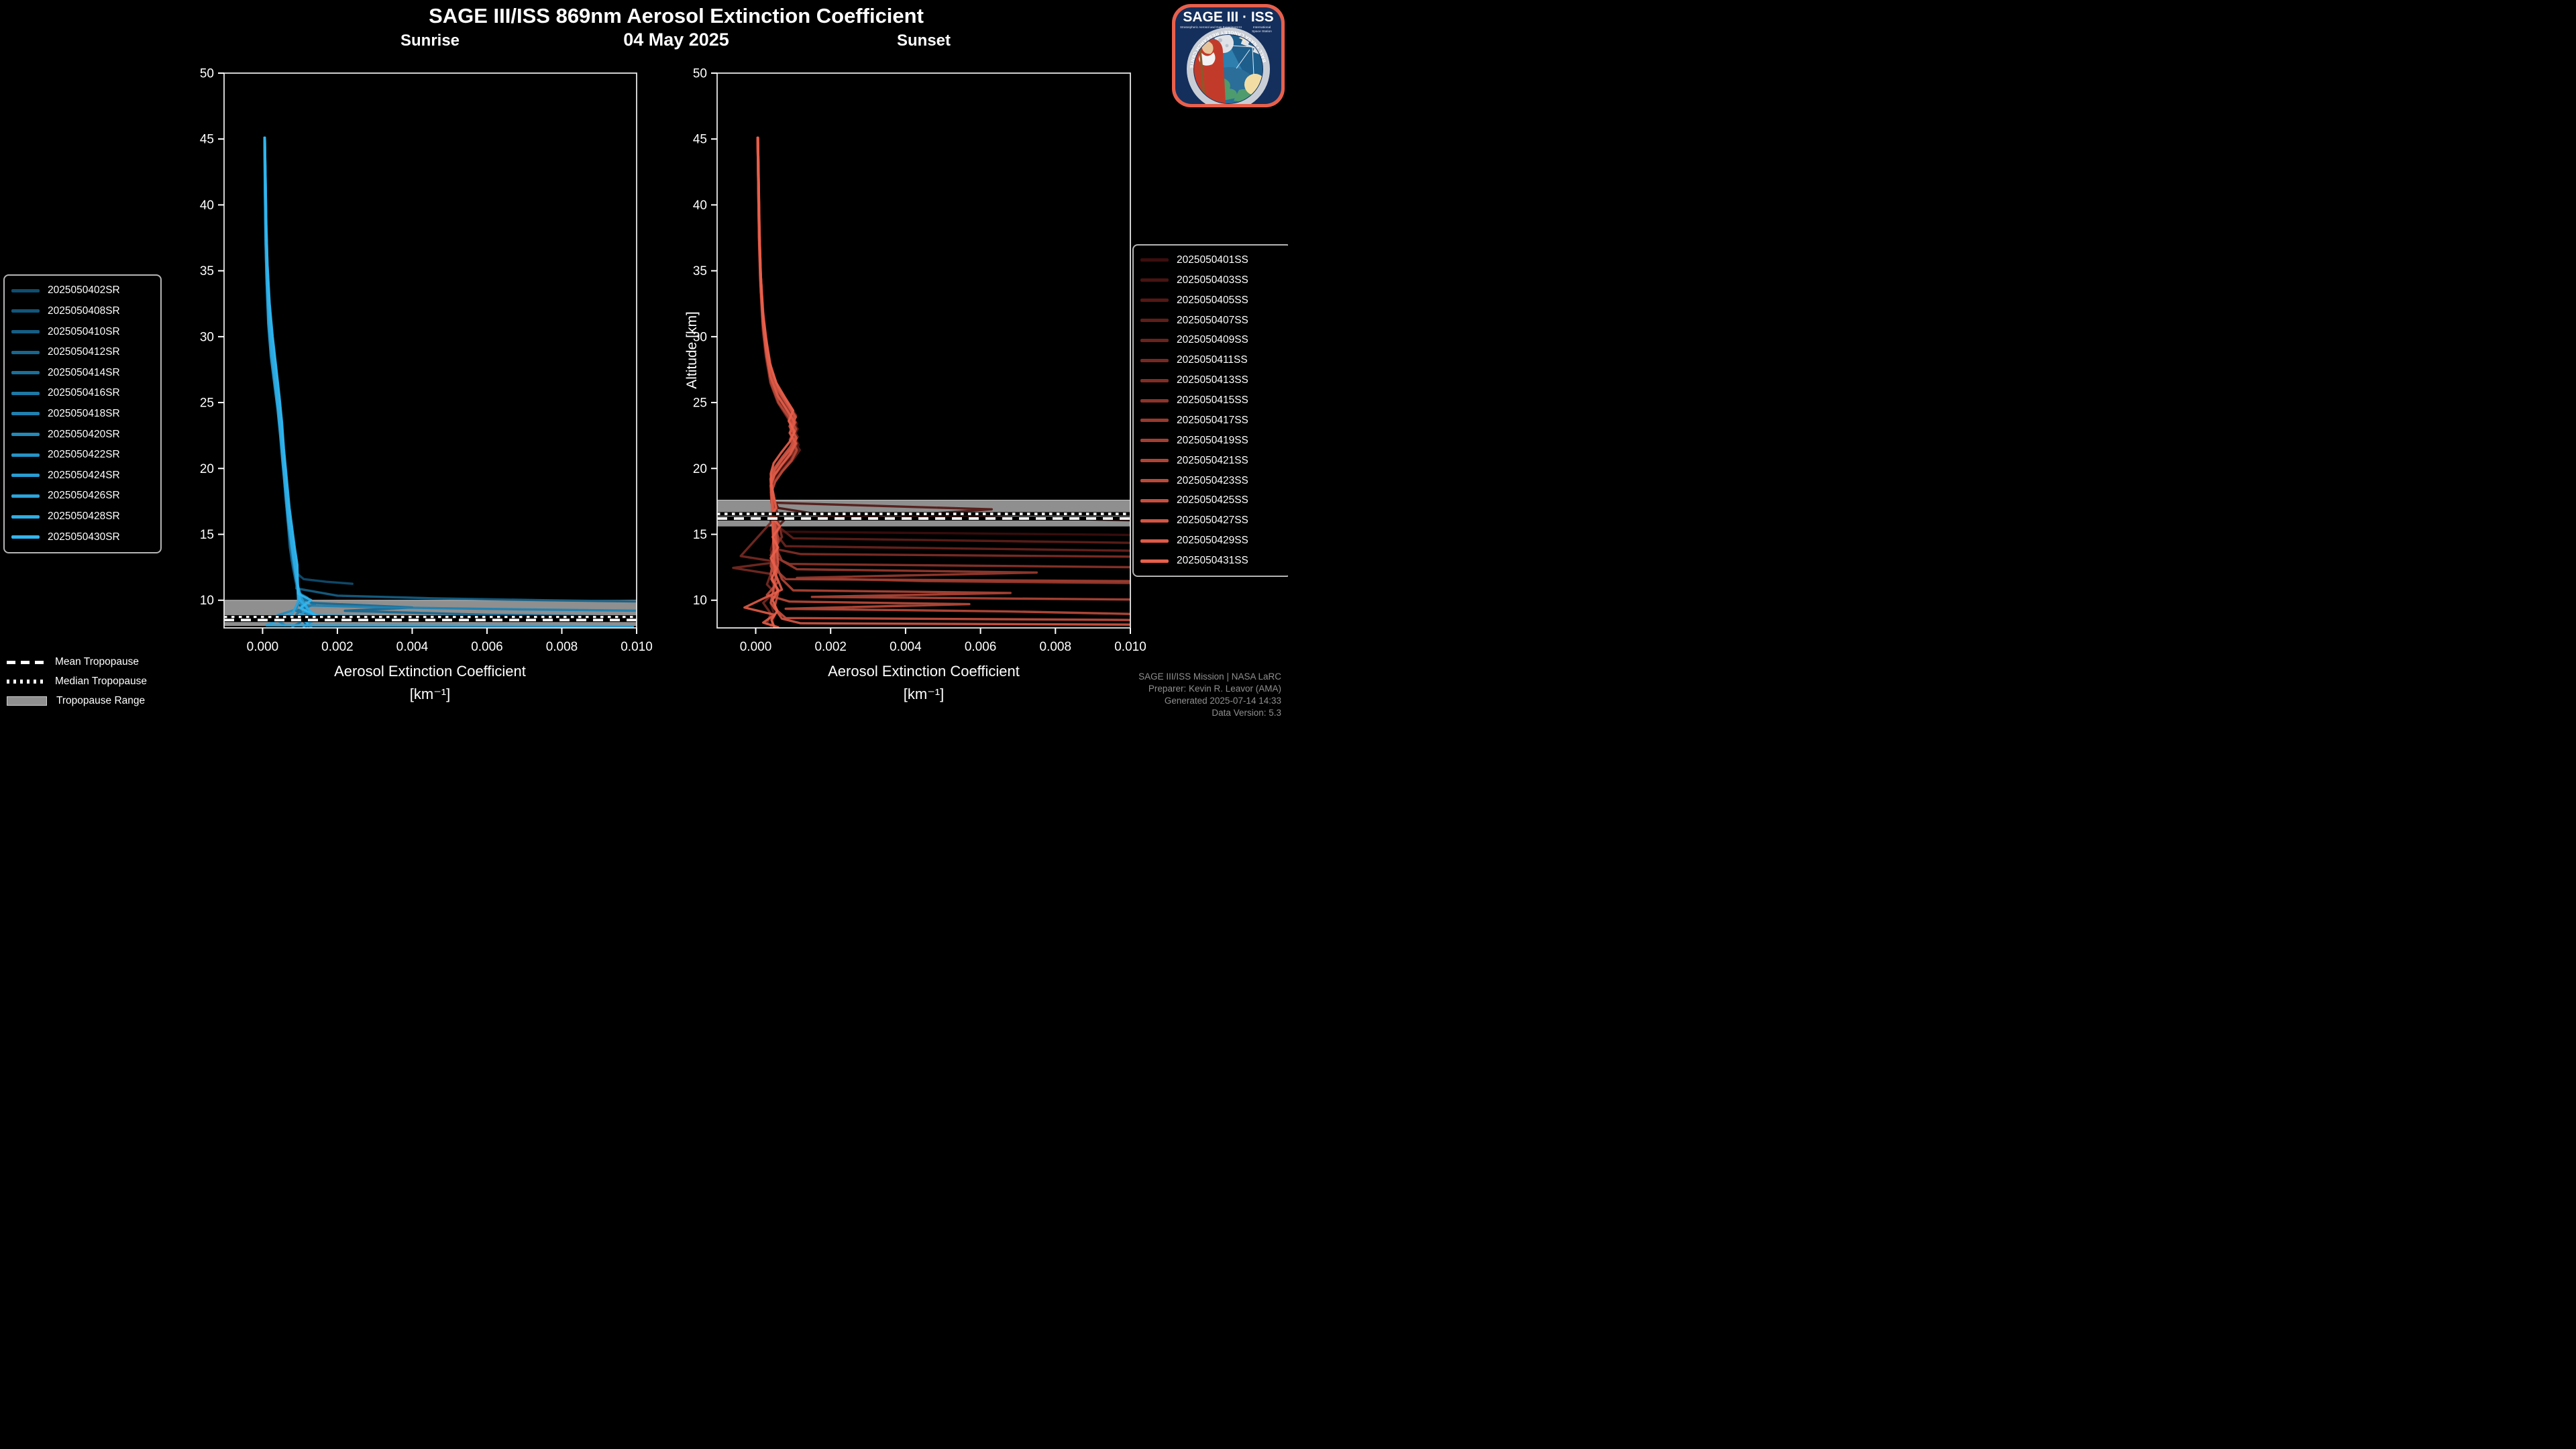  What do you see at coordinates (1227, 46) in the screenshot?
I see `moon-crater` at bounding box center [1227, 46].